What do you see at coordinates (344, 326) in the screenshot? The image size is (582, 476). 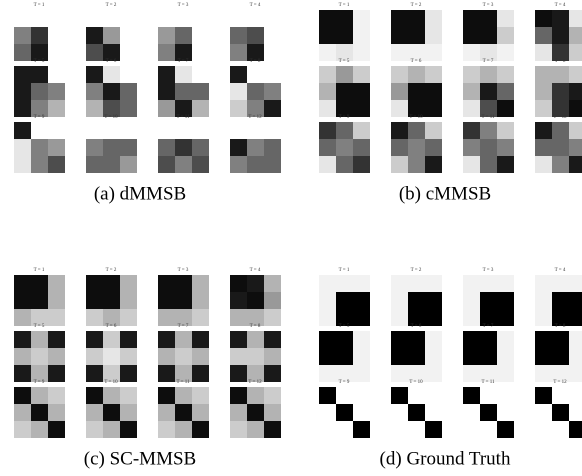 I see `subplot-label: T = 5` at bounding box center [344, 326].